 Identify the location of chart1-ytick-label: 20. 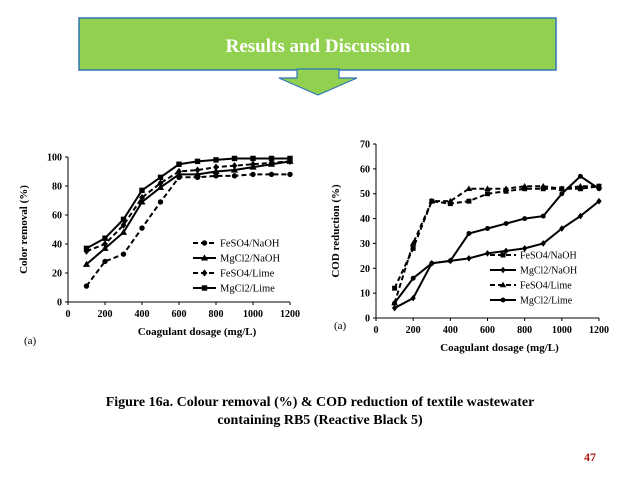
(365, 269).